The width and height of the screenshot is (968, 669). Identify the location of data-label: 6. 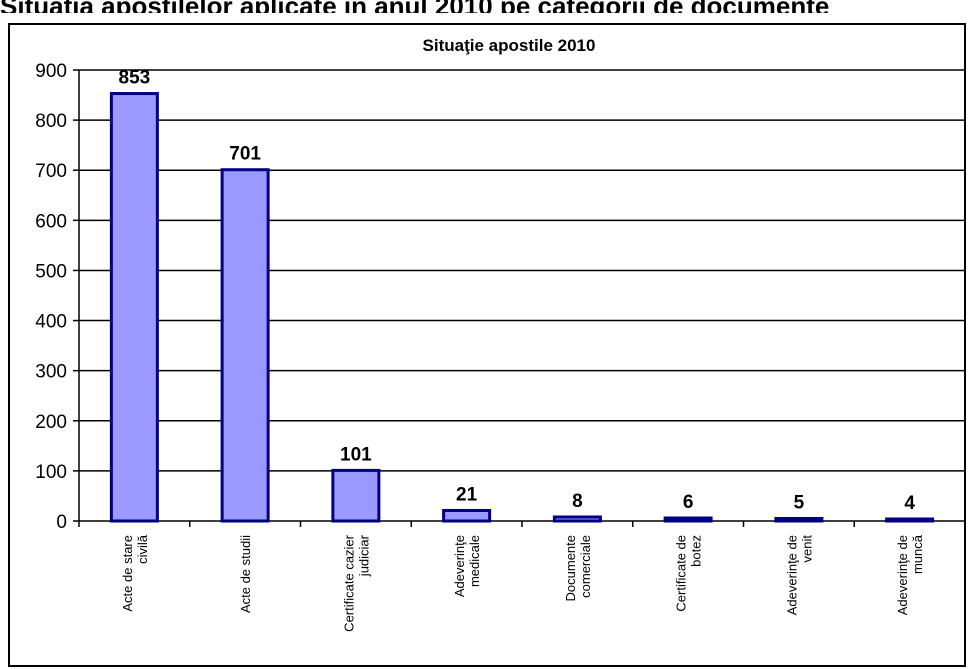
(688, 502).